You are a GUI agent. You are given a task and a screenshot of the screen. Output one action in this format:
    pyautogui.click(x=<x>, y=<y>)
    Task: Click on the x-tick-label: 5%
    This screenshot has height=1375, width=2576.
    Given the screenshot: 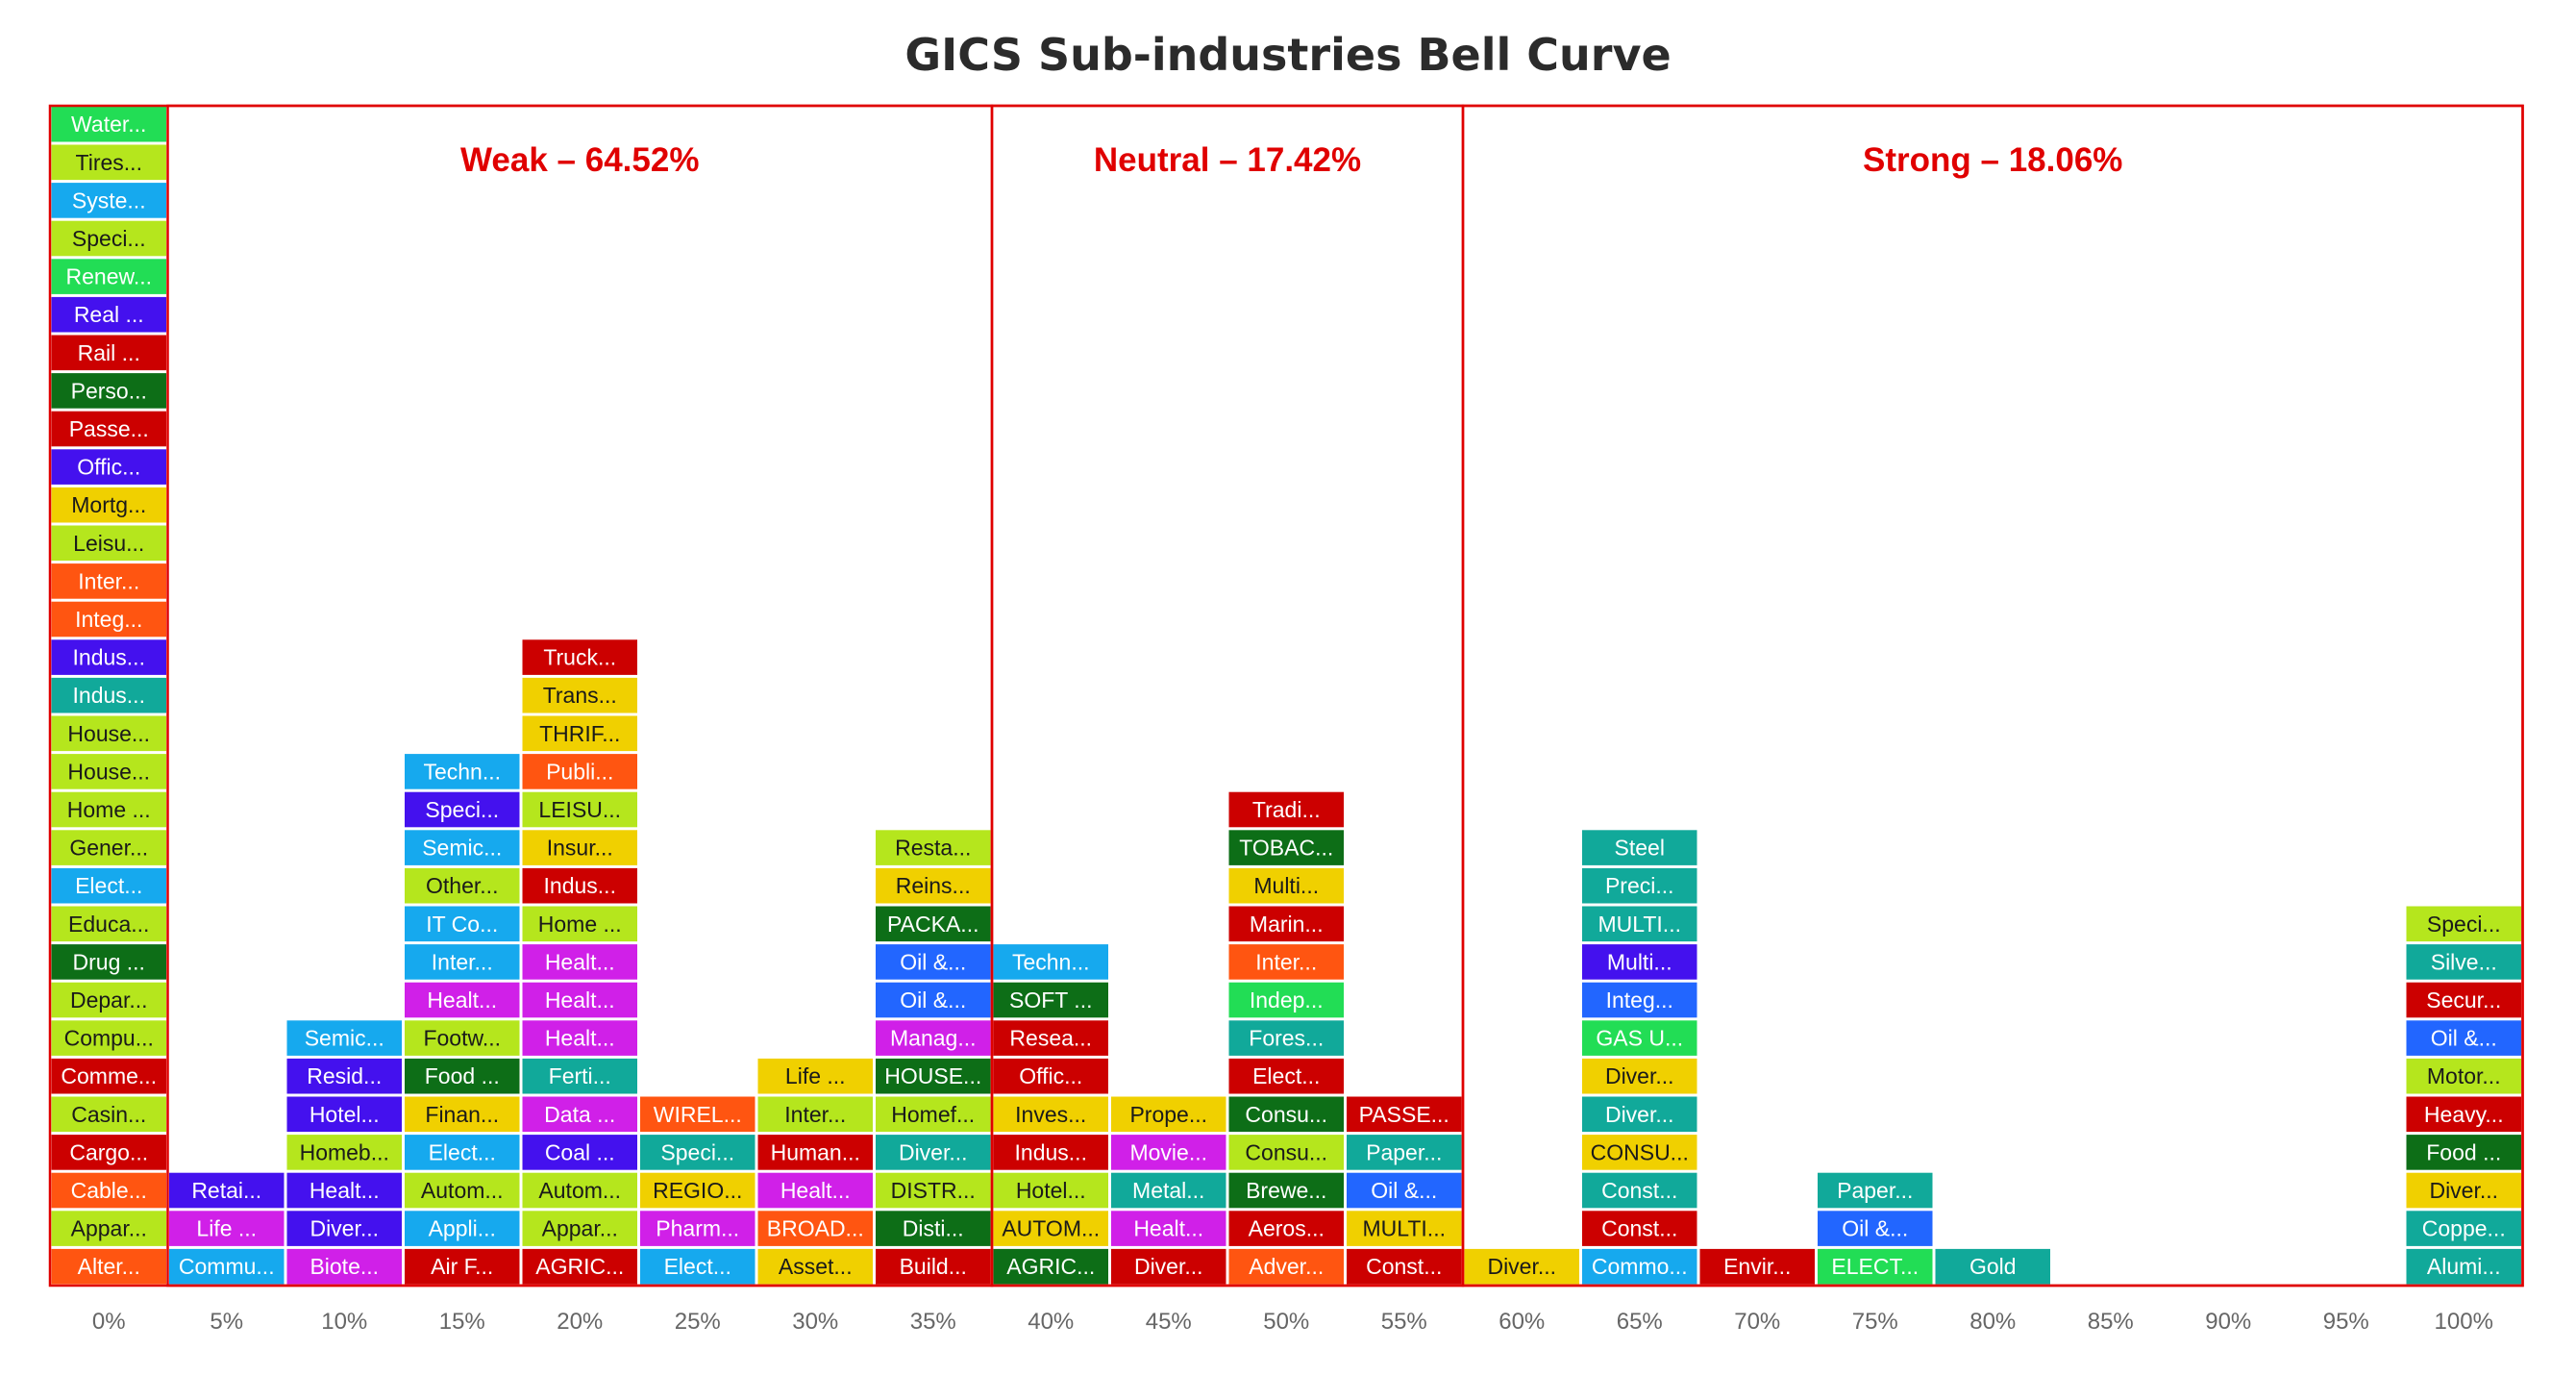 What is the action you would take?
    pyautogui.click(x=227, y=1322)
    